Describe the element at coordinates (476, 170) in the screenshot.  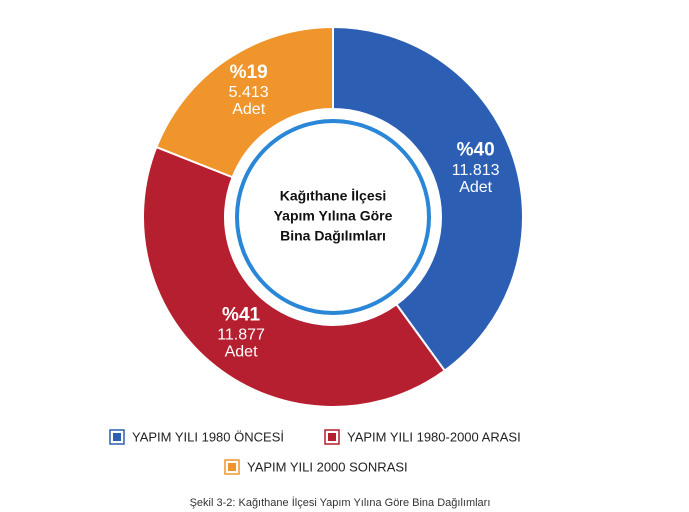
I see `slice-count: 11.813` at that location.